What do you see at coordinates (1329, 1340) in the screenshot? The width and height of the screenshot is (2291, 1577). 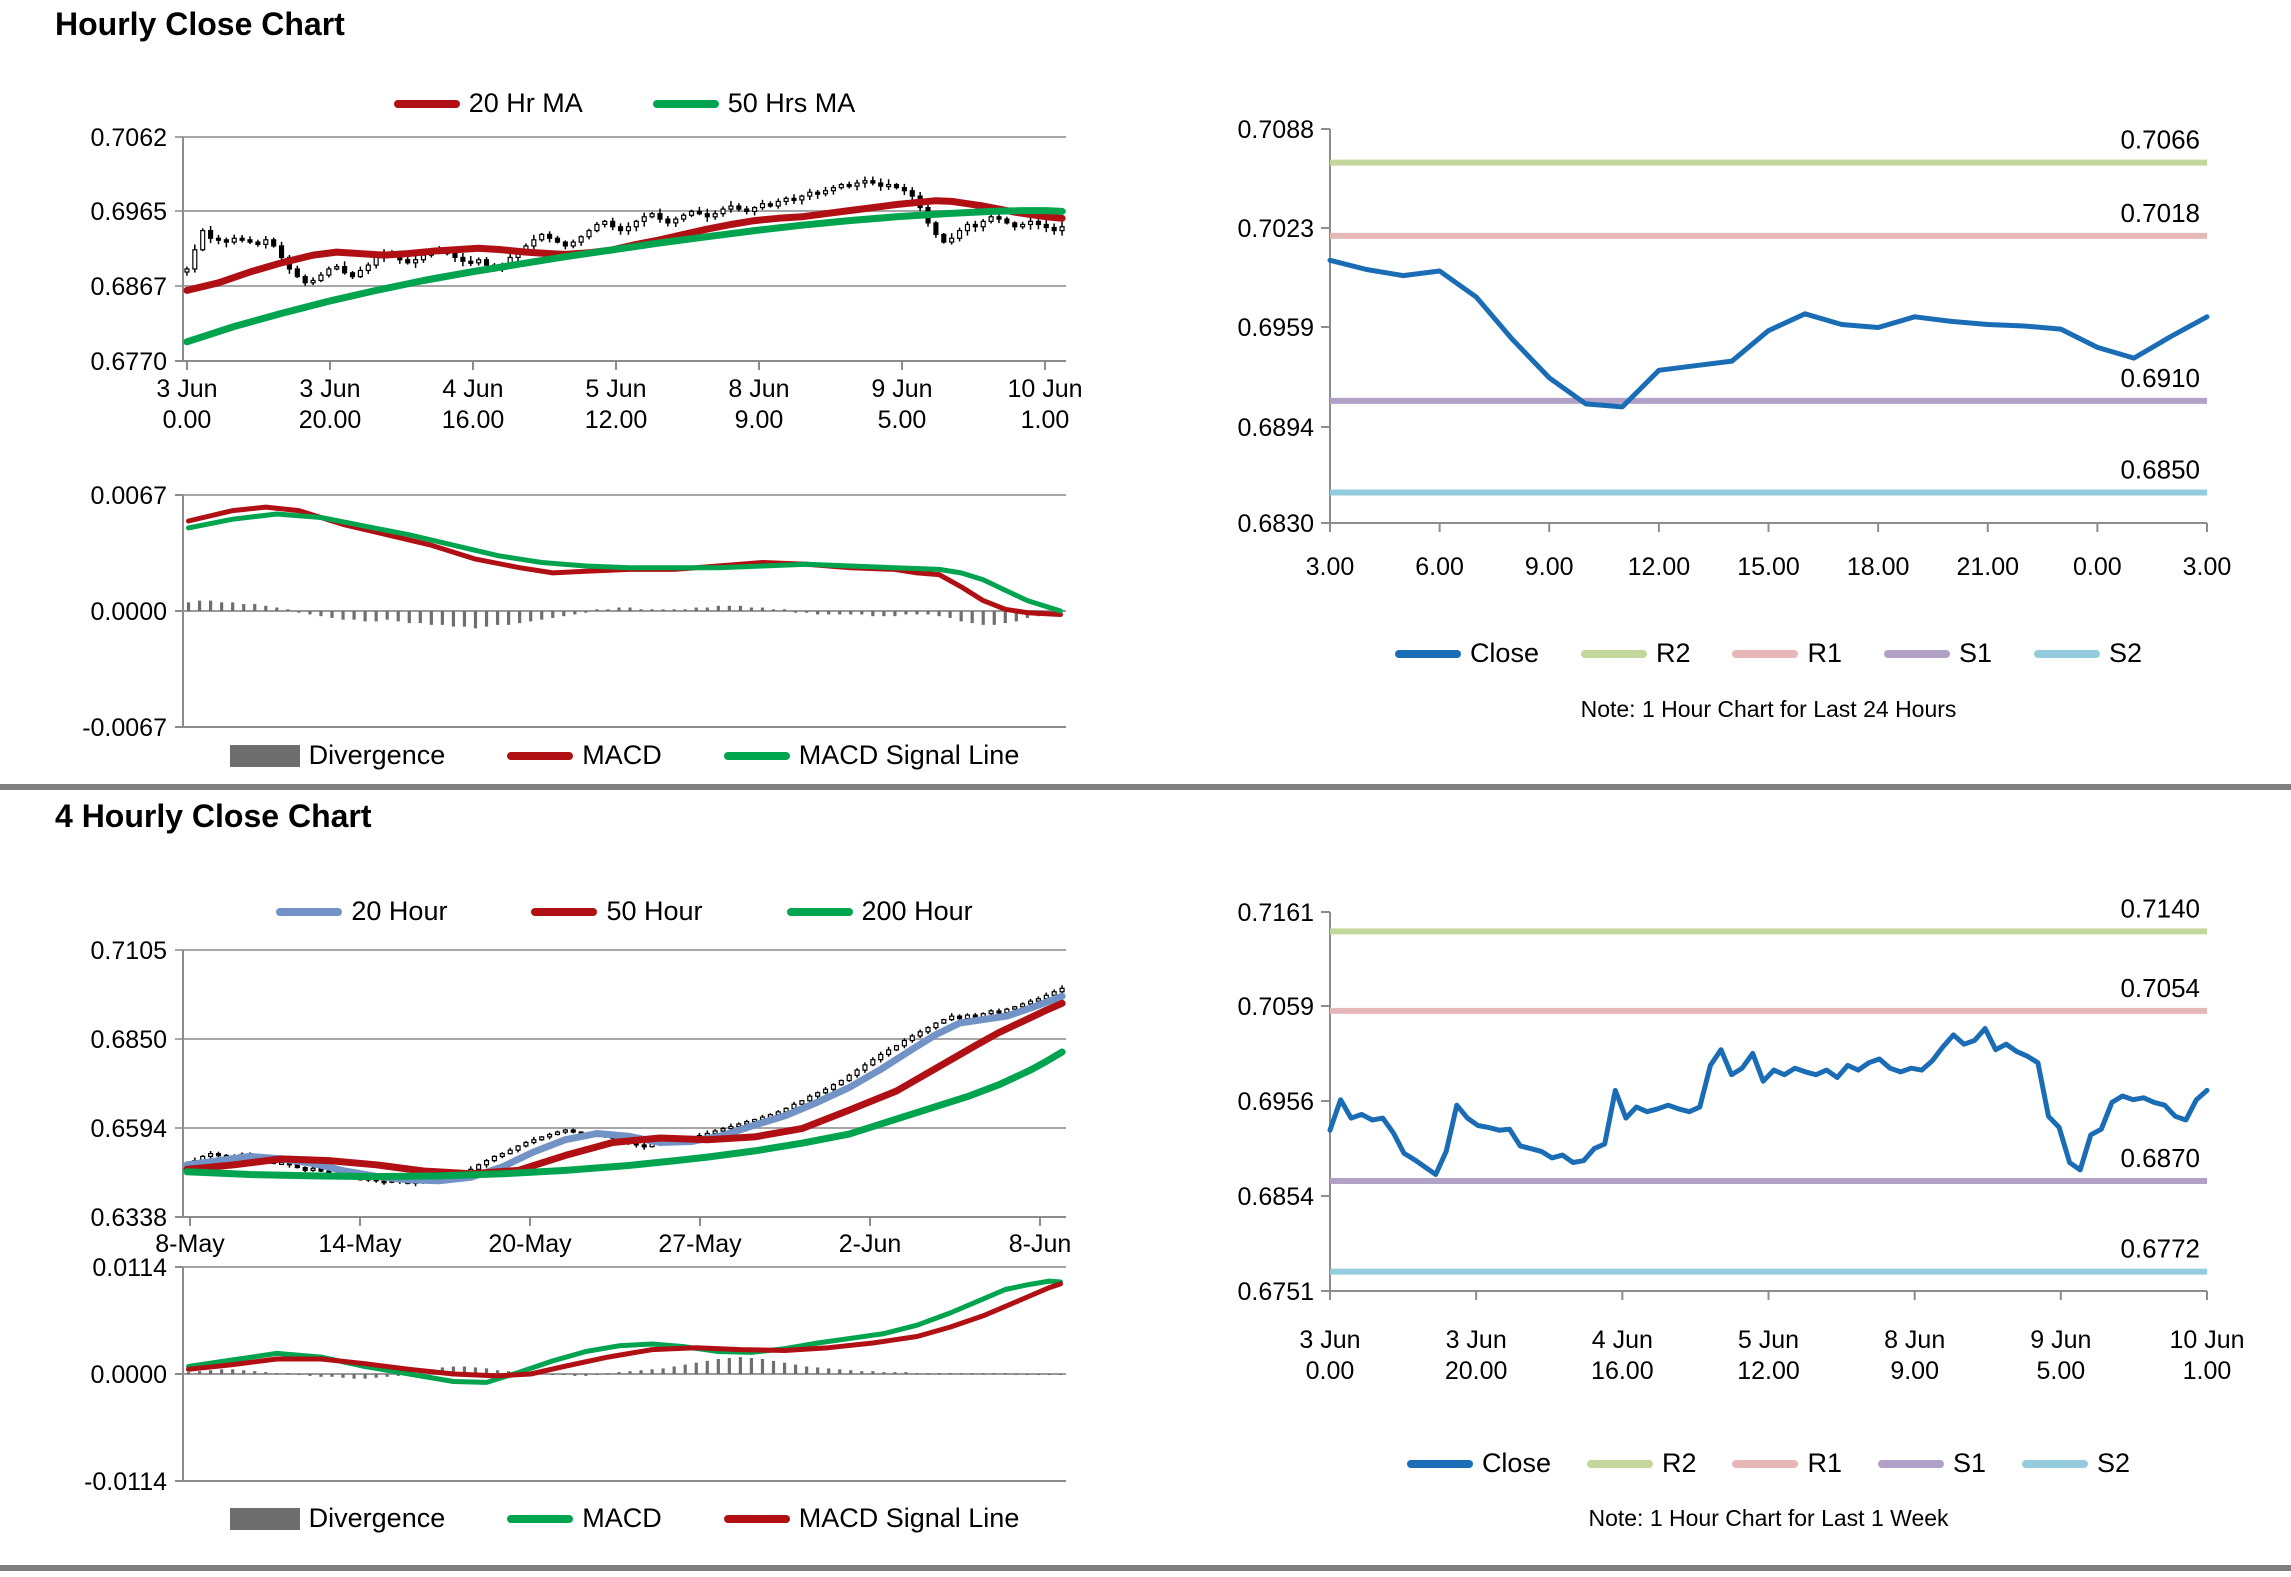 I see `x-axis-label: 3 Jun` at bounding box center [1329, 1340].